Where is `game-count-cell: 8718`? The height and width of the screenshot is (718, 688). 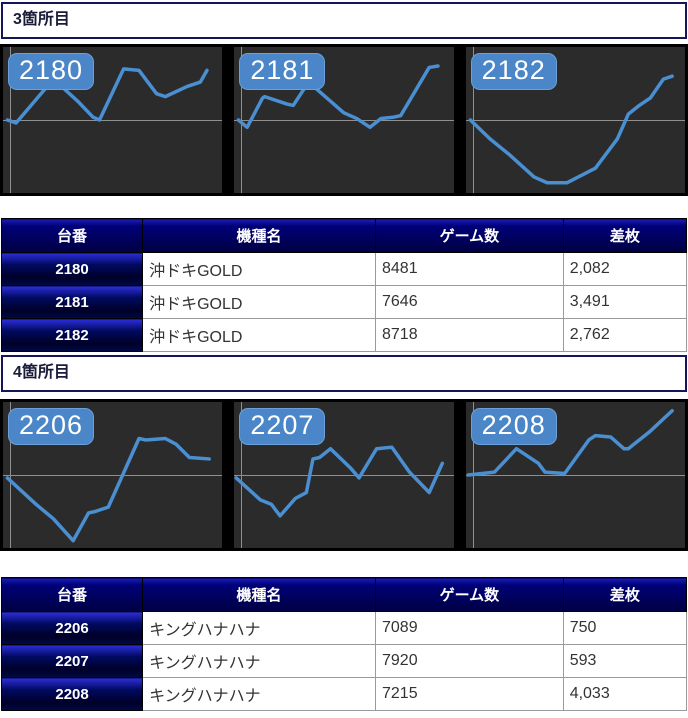 game-count-cell: 8718 is located at coordinates (469, 335).